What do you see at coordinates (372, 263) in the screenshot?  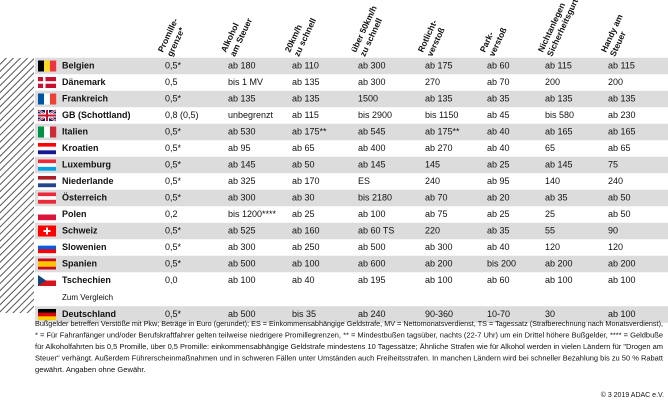 I see `cell: ab 600` at bounding box center [372, 263].